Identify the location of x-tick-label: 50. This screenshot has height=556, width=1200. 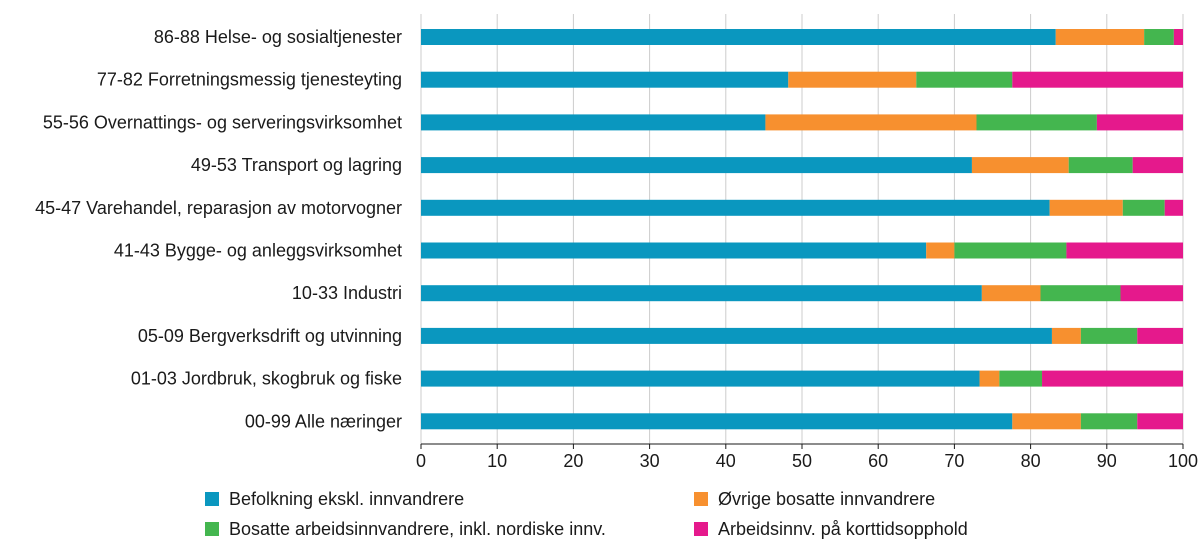
(802, 461).